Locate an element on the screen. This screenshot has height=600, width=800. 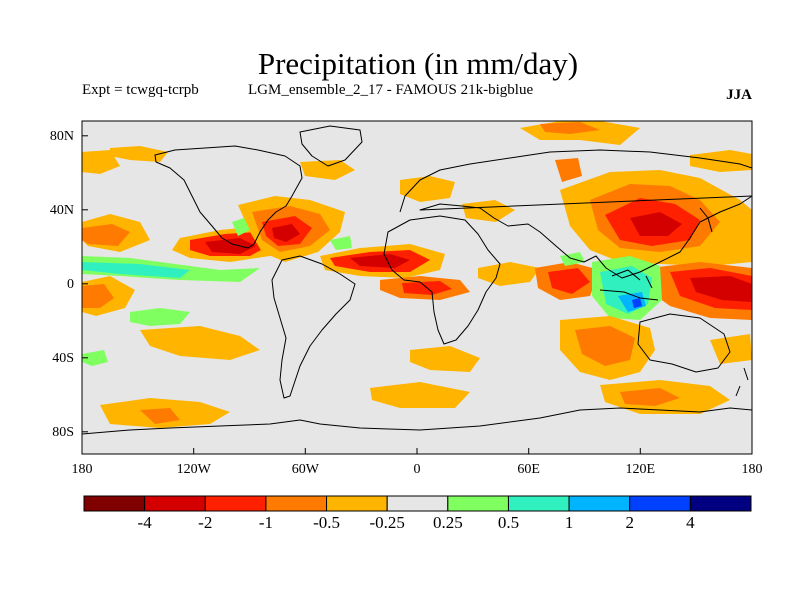
maritime-continent-field is located at coordinates (611, 286).